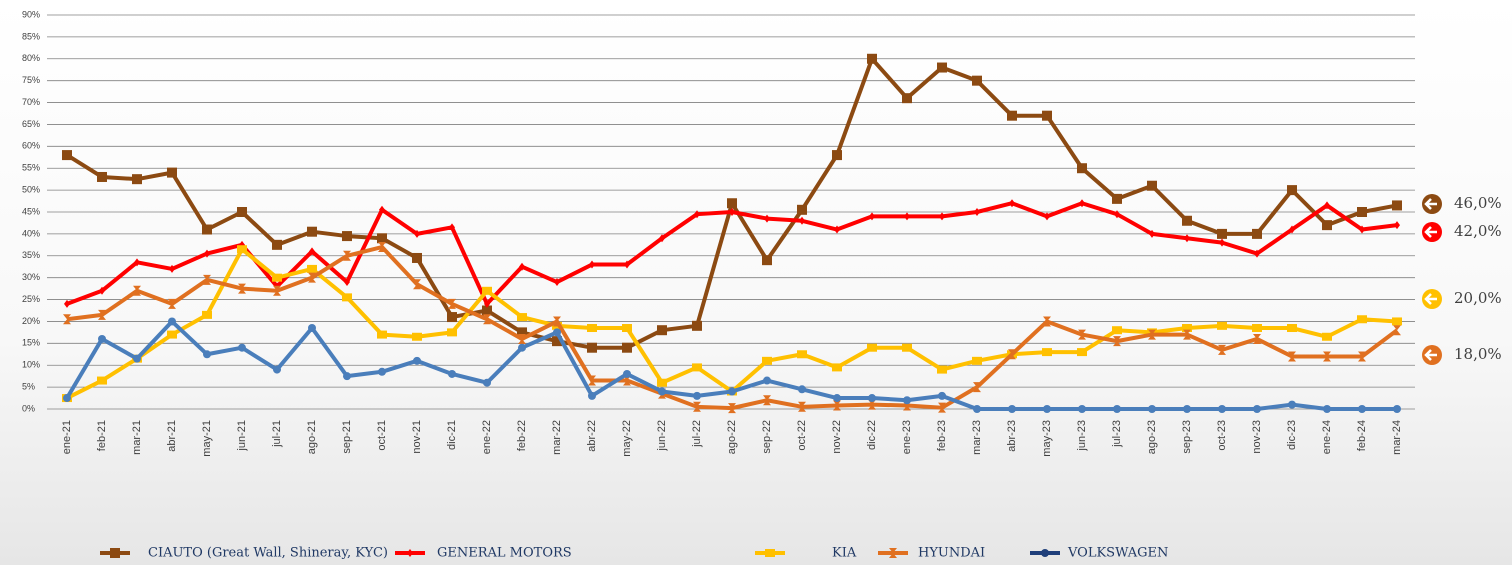  Describe the element at coordinates (977, 437) in the screenshot. I see `x-tick-label: mar-23` at that location.